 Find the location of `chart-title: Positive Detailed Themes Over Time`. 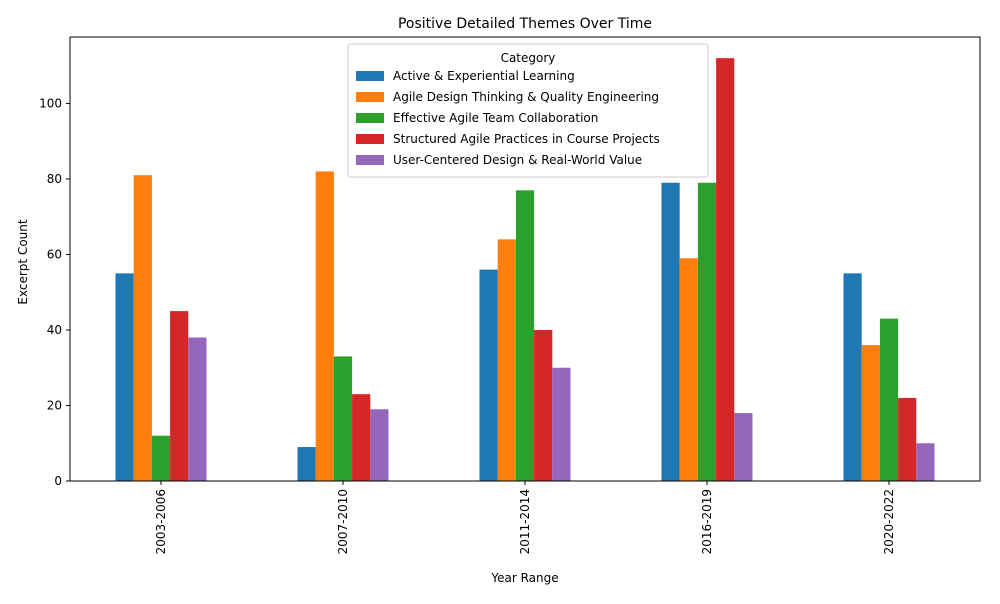

chart-title: Positive Detailed Themes Over Time is located at coordinates (525, 24).